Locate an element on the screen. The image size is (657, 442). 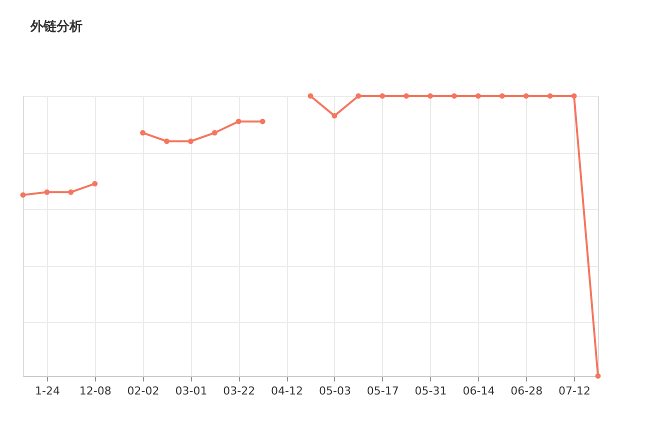
x-tick-label: 05-31 is located at coordinates (430, 391).